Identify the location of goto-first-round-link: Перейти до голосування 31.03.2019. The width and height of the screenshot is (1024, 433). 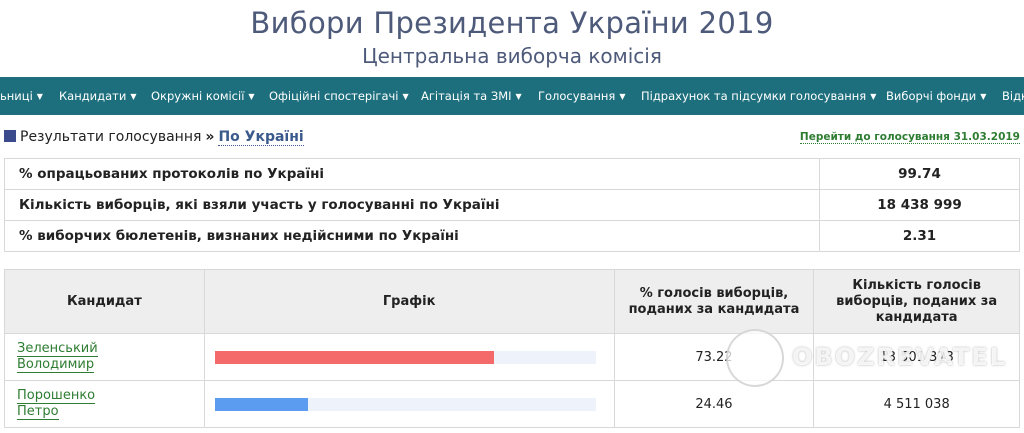
(909, 137).